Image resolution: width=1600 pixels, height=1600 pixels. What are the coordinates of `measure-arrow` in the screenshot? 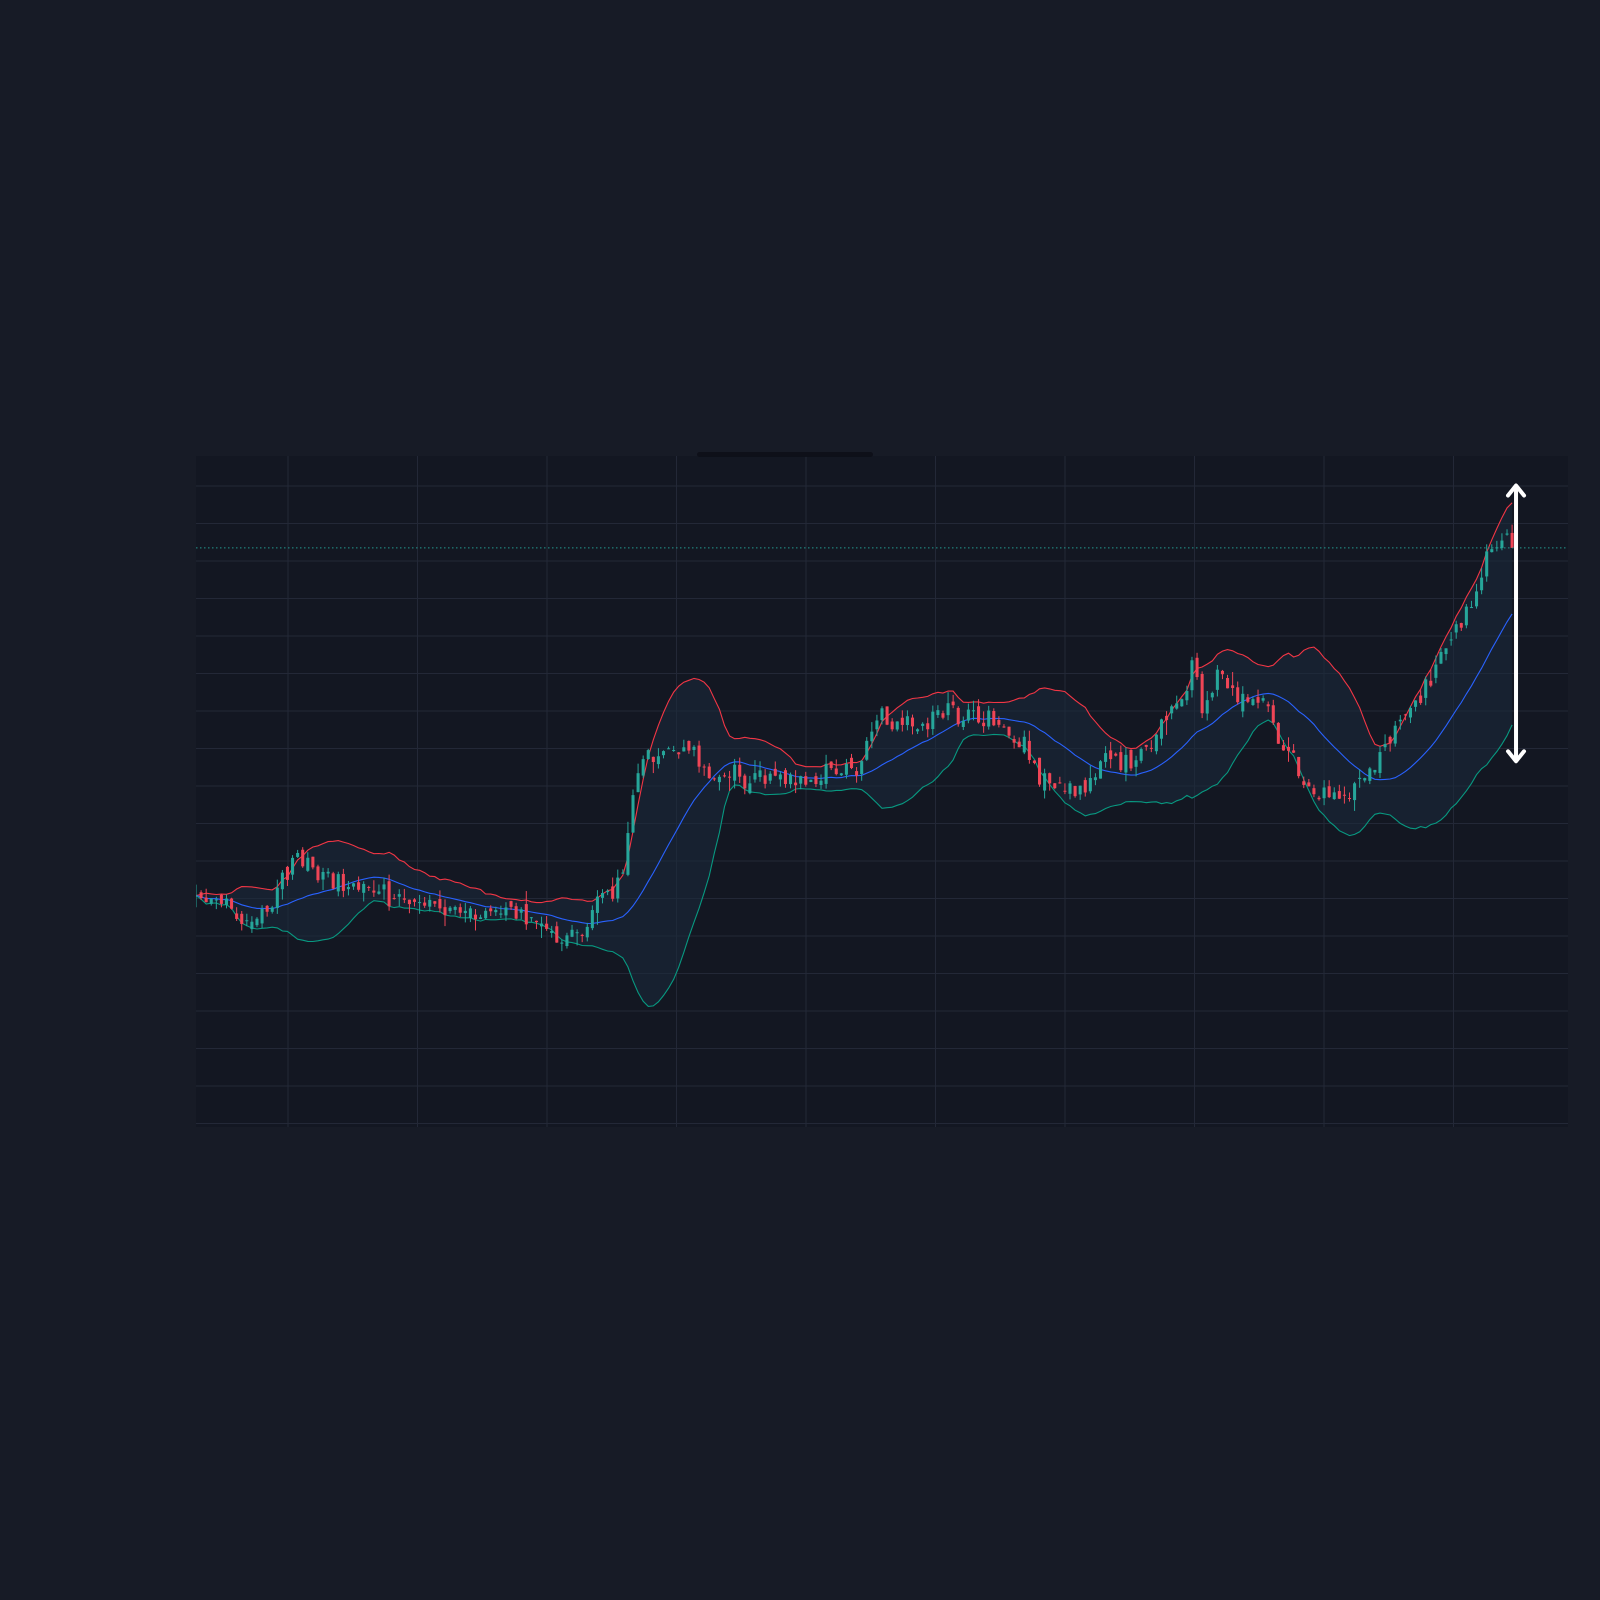 It's located at (1516, 623).